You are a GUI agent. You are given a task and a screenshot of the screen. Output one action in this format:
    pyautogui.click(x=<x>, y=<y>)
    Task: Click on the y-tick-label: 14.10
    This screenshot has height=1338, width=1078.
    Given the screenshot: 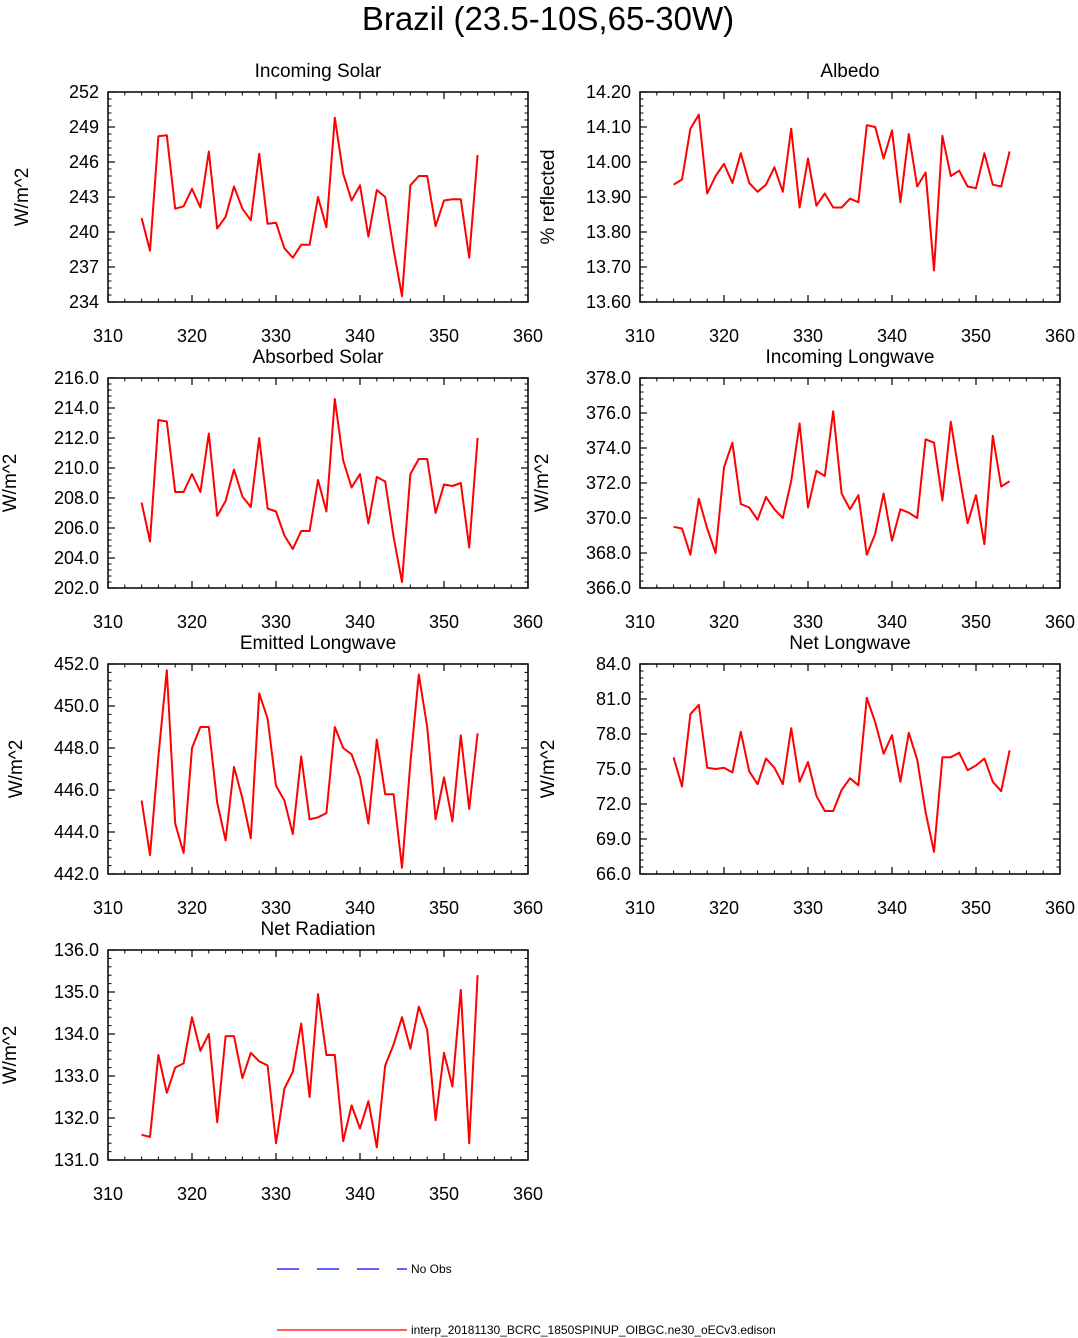 What is the action you would take?
    pyautogui.click(x=608, y=127)
    